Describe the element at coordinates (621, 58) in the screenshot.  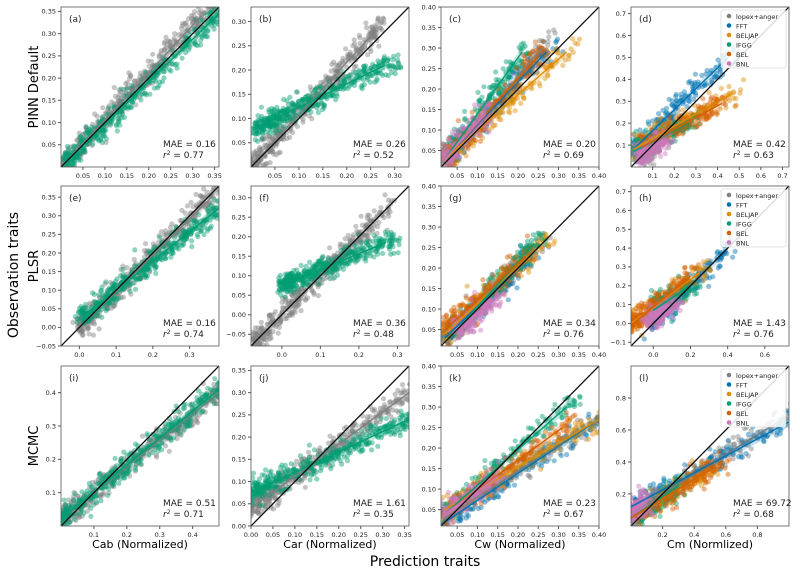
I see `y-tick-label: 0.5` at that location.